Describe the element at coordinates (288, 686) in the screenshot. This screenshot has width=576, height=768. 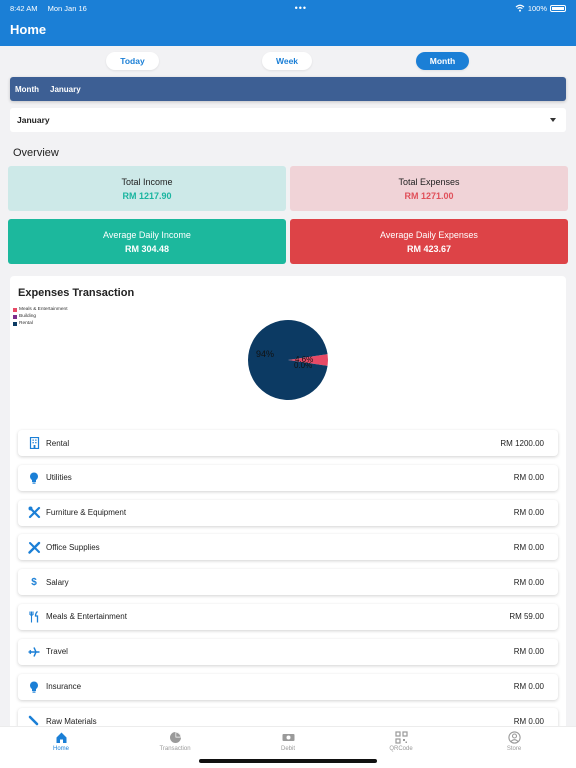
I see `list-item-insurance: Insurance RM 0.00` at that location.